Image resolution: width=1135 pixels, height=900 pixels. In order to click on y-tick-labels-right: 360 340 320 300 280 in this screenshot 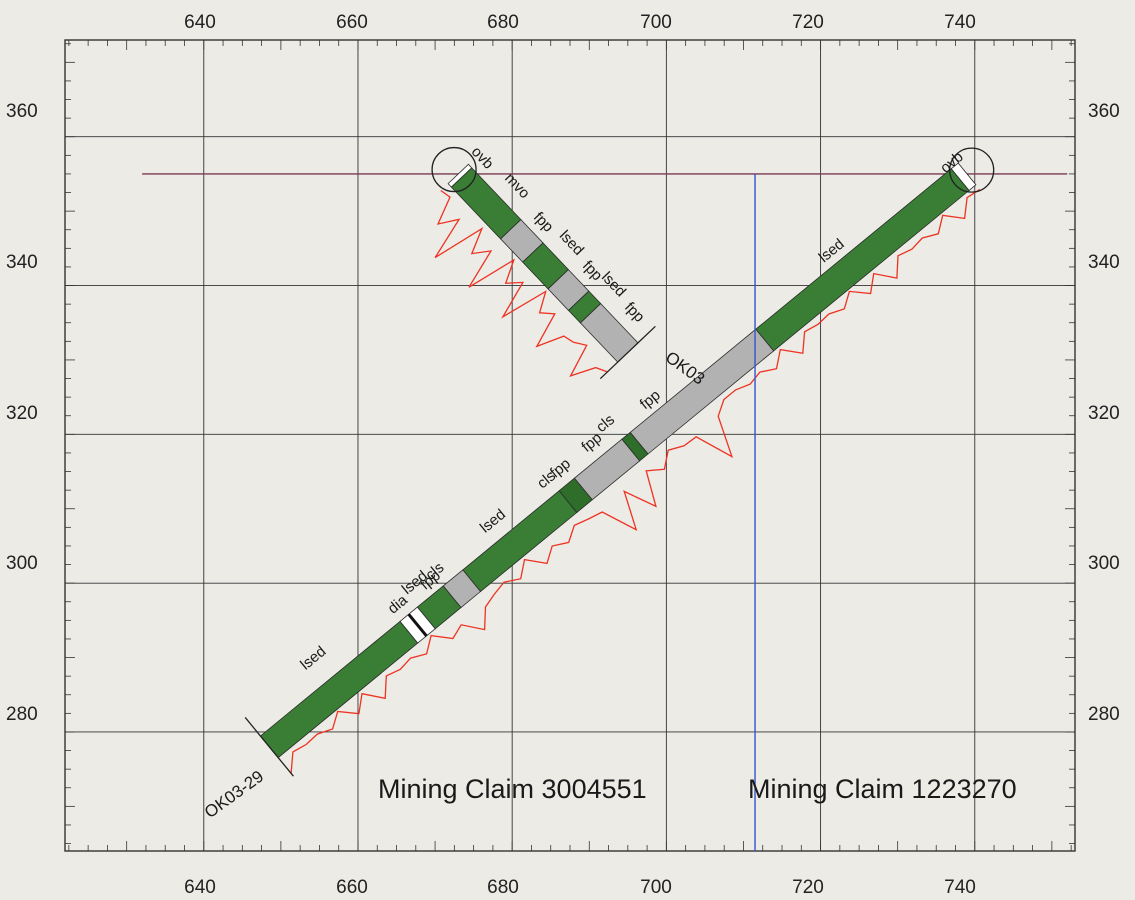, I will do `click(1104, 413)`.